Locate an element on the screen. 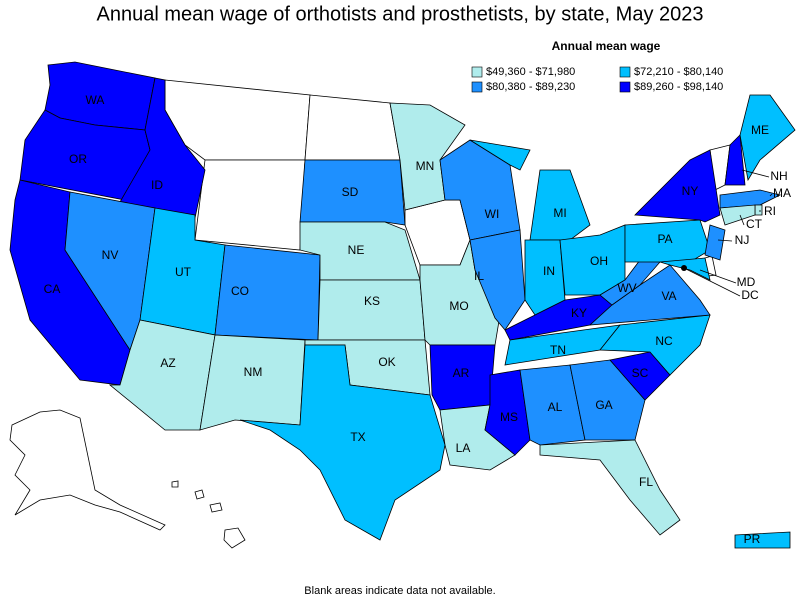  state-label: PA is located at coordinates (664, 239).